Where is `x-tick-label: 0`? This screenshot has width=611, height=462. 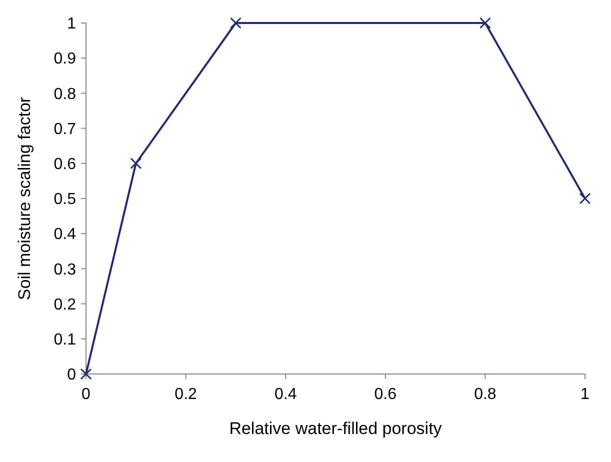
x-tick-label: 0 is located at coordinates (86, 394).